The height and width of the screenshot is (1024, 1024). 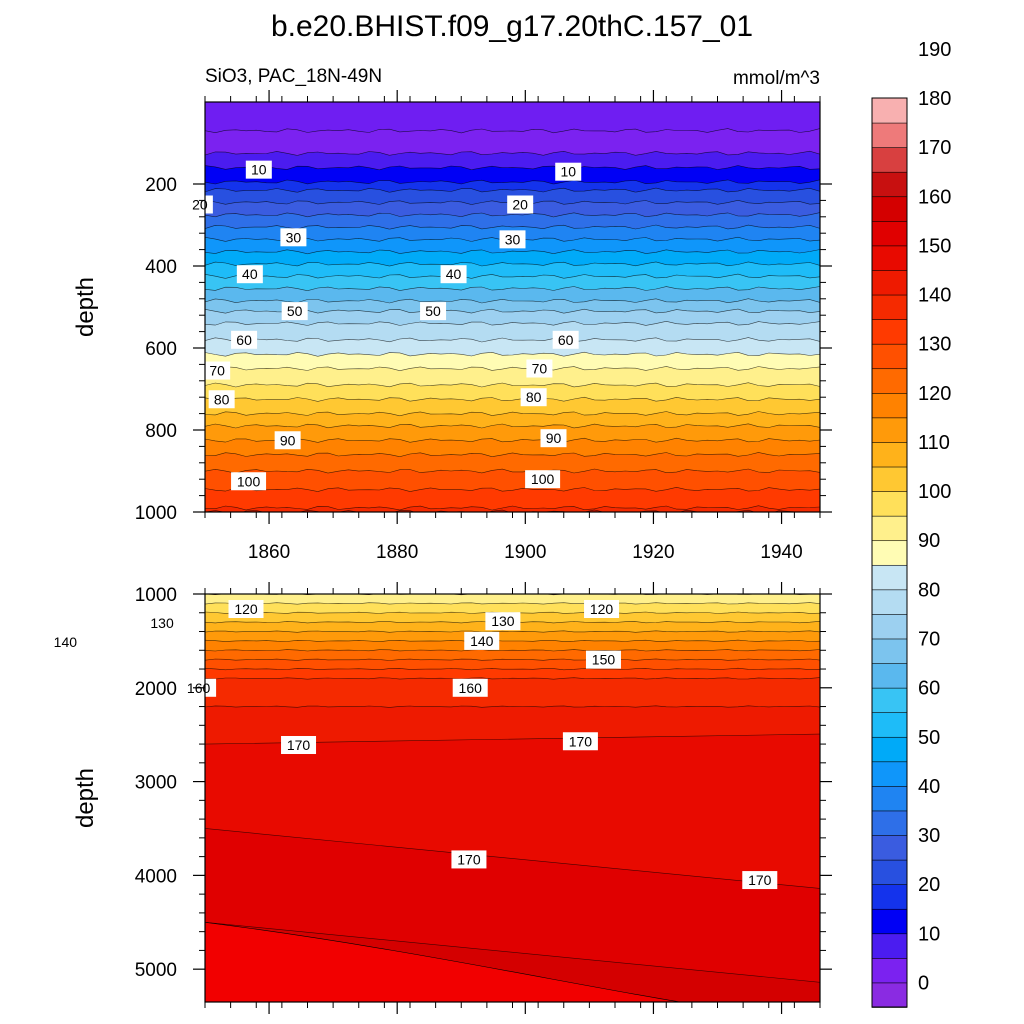 What do you see at coordinates (934, 345) in the screenshot?
I see `colorbar-label: 130` at bounding box center [934, 345].